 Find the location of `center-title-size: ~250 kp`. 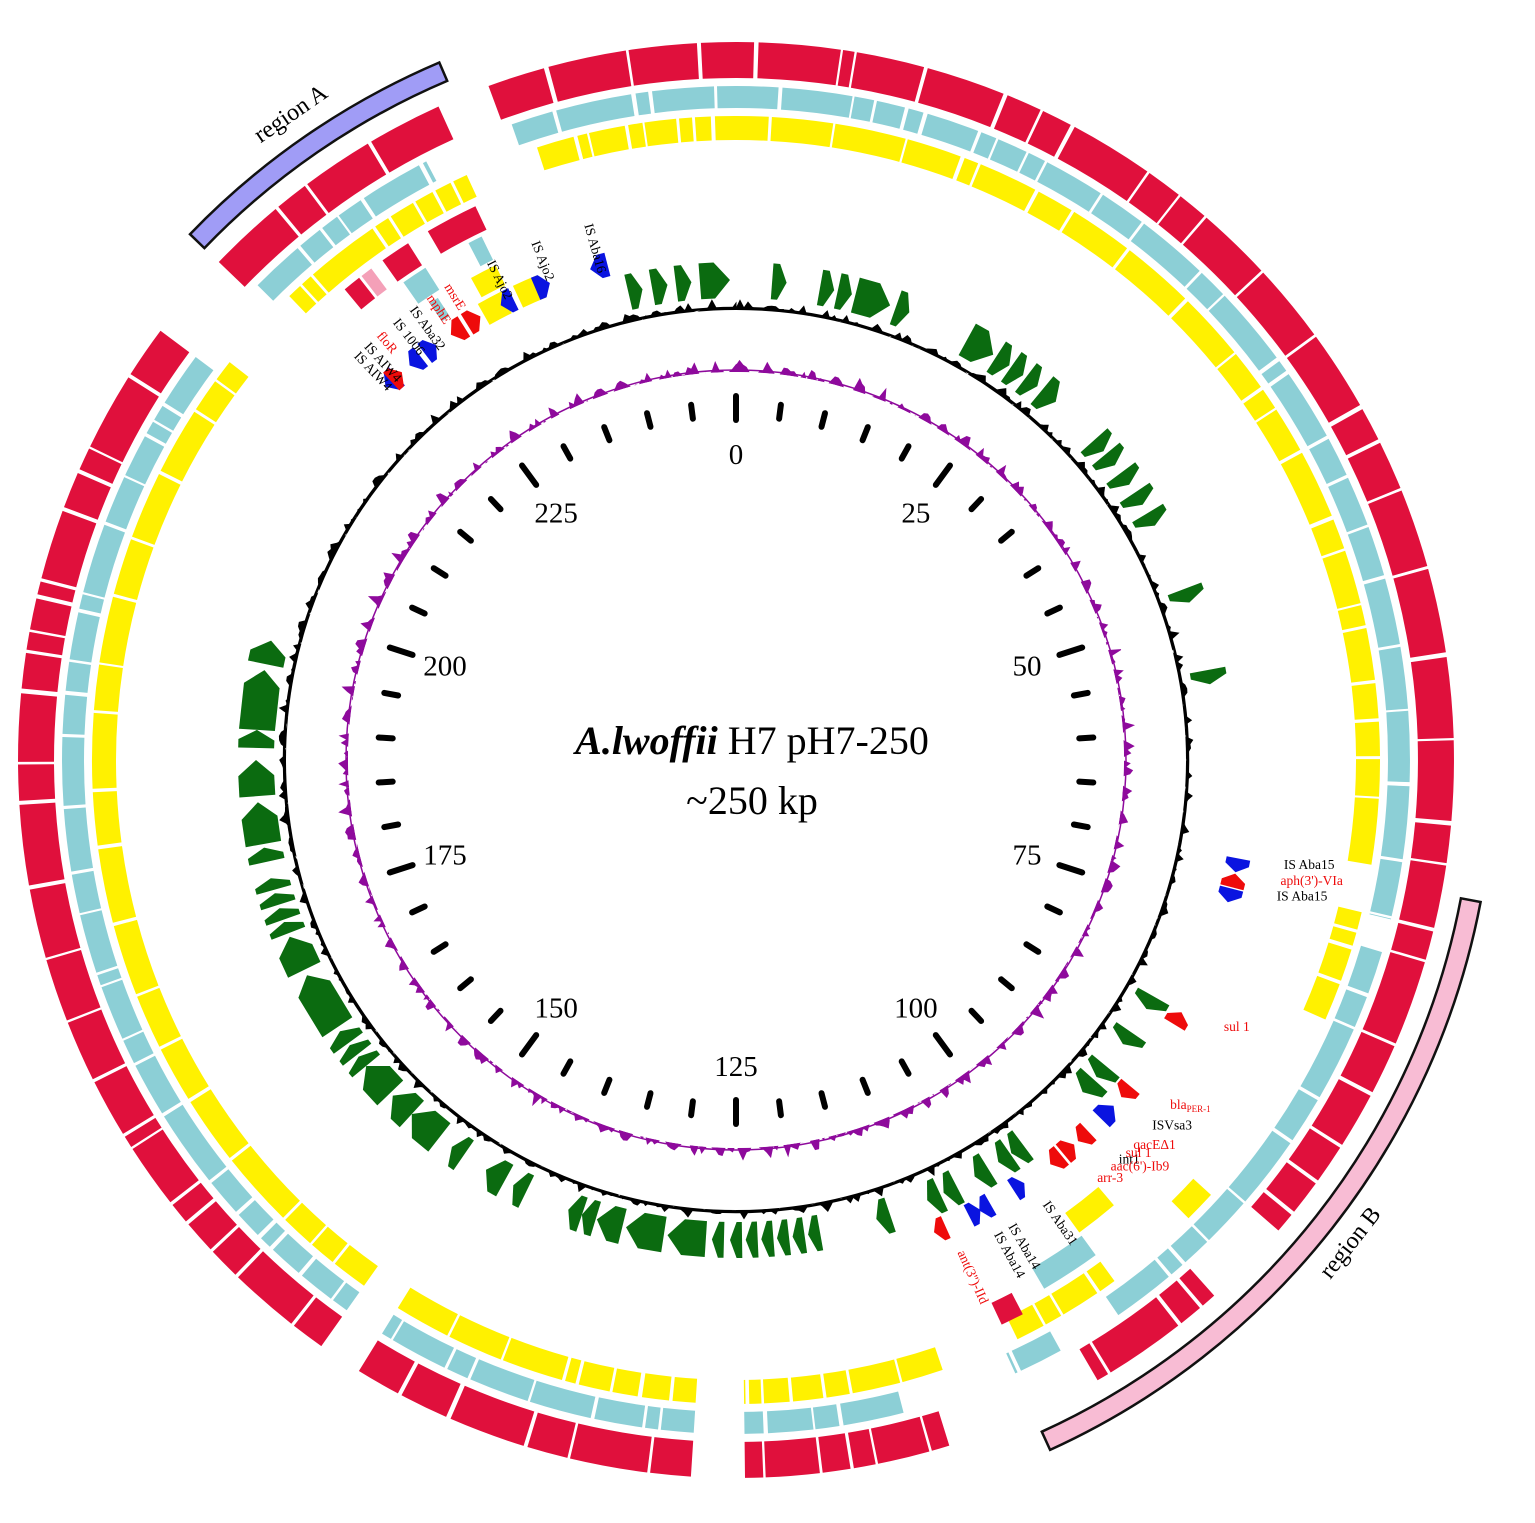

center-title-size: ~250 kp is located at coordinates (752, 800).